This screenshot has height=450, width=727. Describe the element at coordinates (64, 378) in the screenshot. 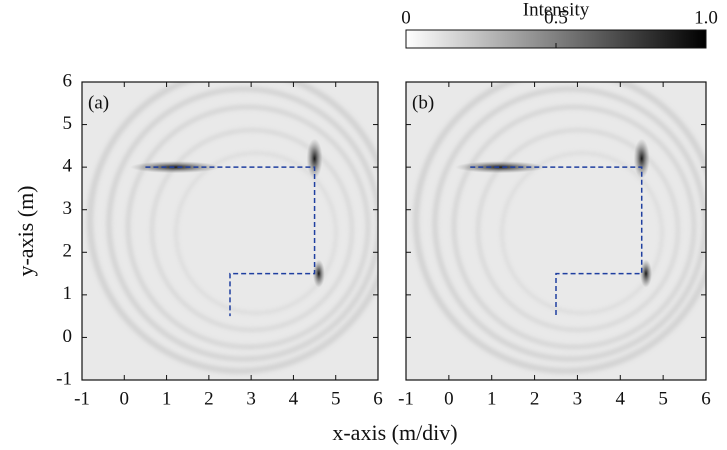

I see `y-tick-label: -1` at that location.